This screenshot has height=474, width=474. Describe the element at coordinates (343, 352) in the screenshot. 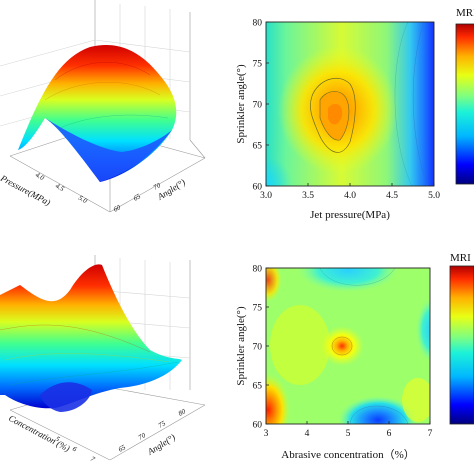

I see `heatmap-ticks-bottom-right: 3 4 5 6 7 60 65 70 75 80` at that location.